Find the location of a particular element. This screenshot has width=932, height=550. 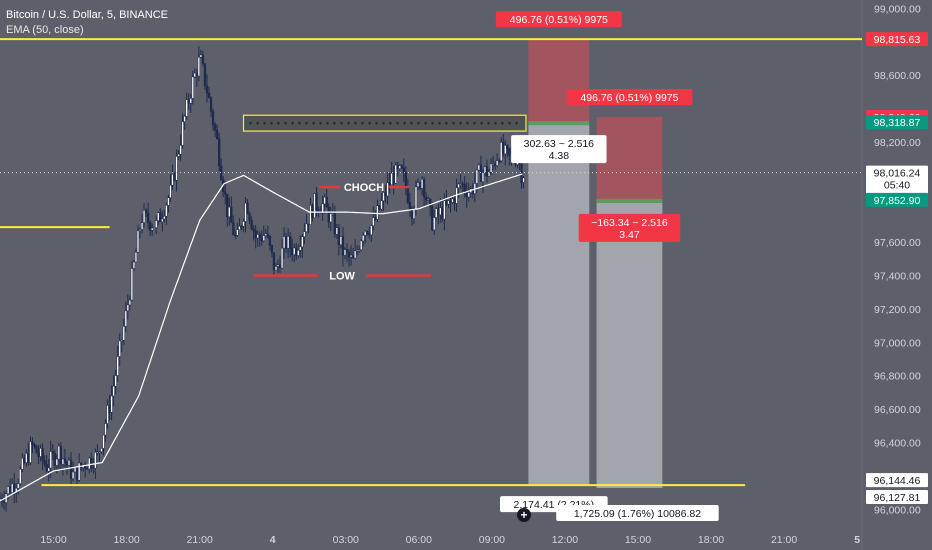

add-button: + is located at coordinates (524, 515).